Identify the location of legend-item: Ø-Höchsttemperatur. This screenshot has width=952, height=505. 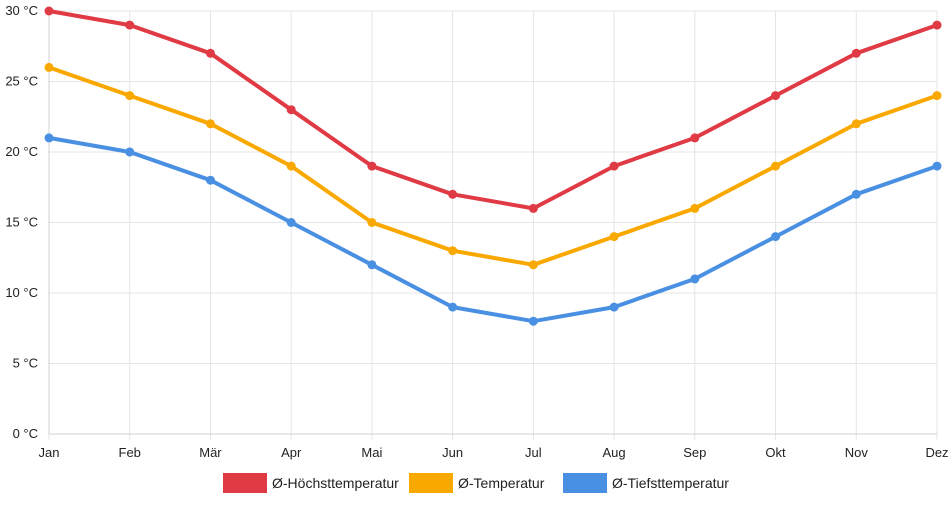
(311, 483).